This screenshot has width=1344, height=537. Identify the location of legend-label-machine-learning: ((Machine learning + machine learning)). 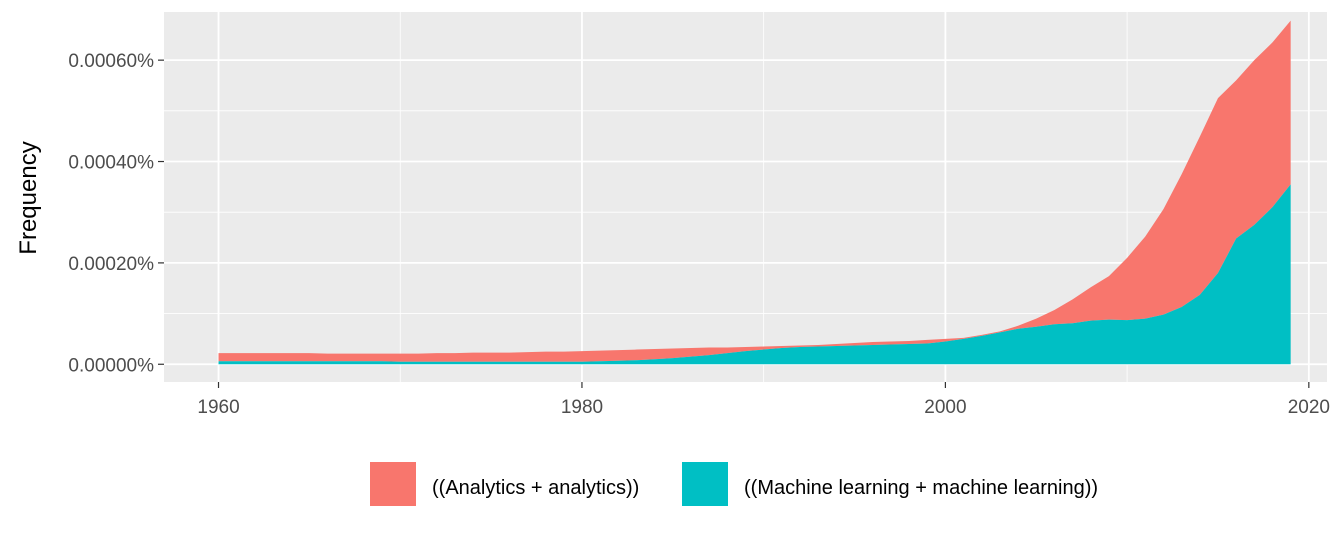
(921, 488).